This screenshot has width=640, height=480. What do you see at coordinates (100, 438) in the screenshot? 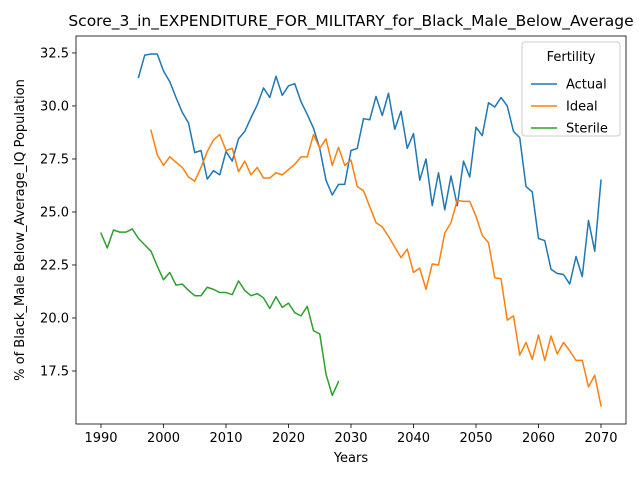
I see `x-tick-label: 1990` at bounding box center [100, 438].